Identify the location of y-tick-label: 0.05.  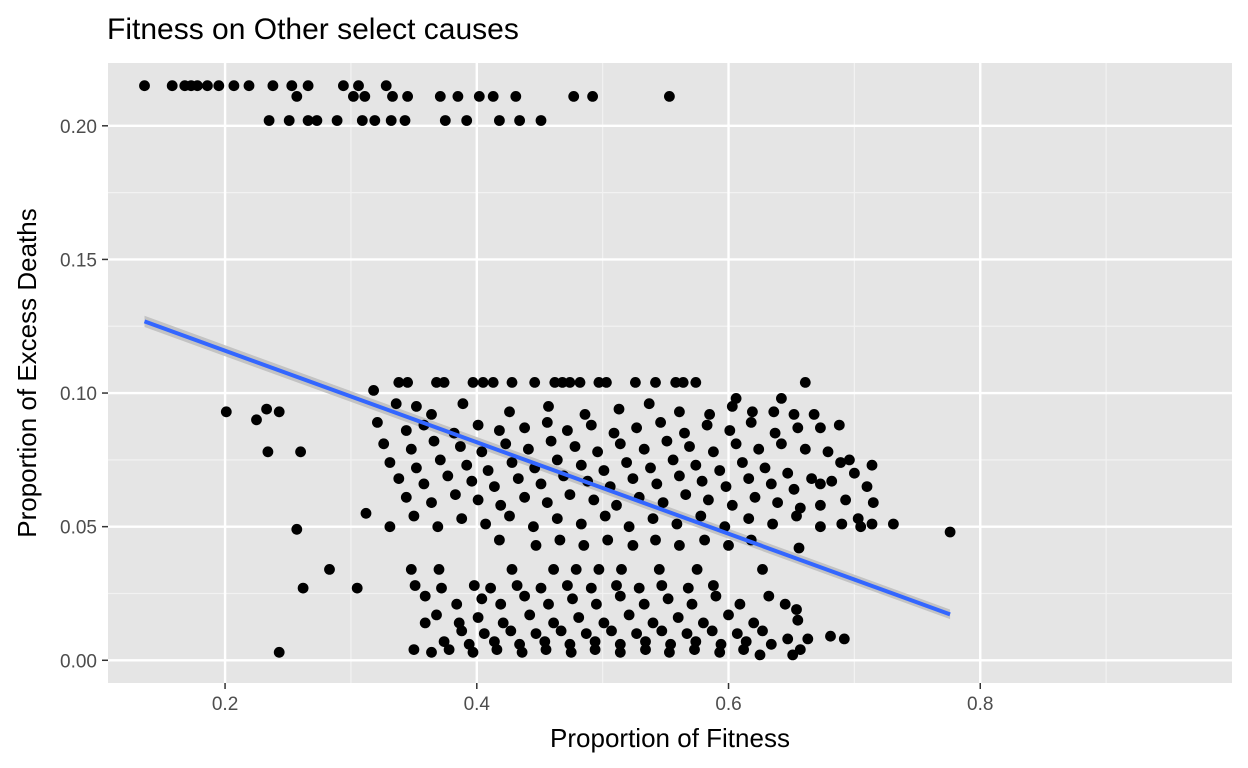
(78, 528).